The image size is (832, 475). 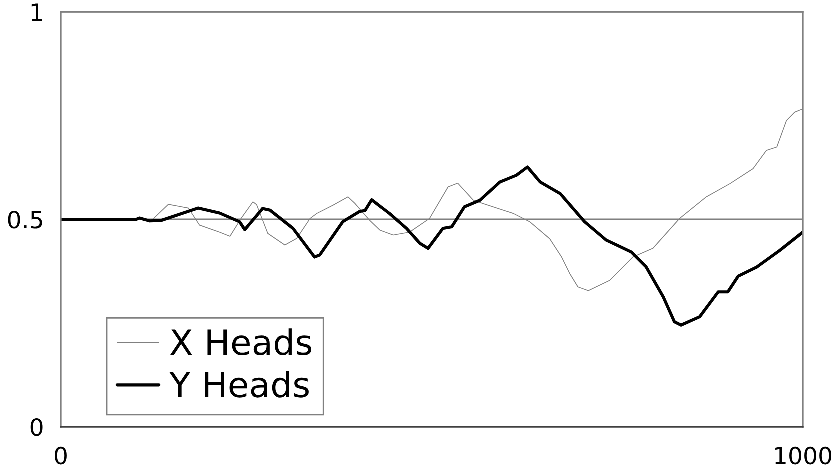 What do you see at coordinates (25, 219) in the screenshot?
I see `y-tick-label: 0.5` at bounding box center [25, 219].